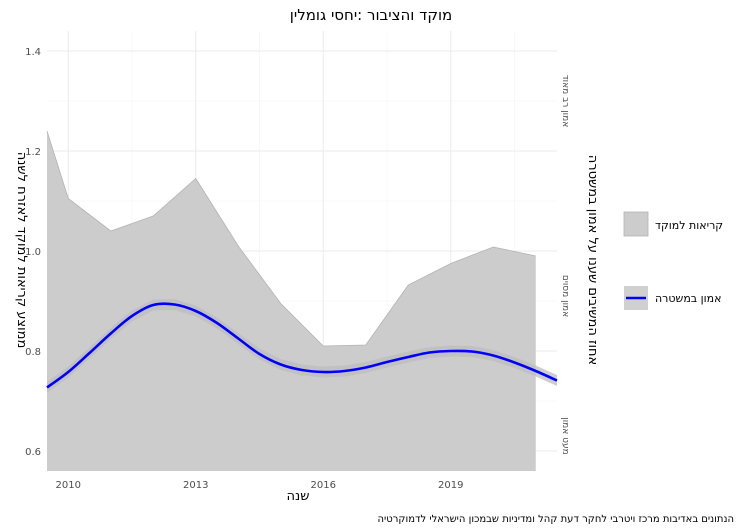 Image resolution: width=742 pixels, height=531 pixels. What do you see at coordinates (21, 250) in the screenshot?
I see `y-axis-label: ממוצע קריאות למוקד לאזרח לשנה` at bounding box center [21, 250].